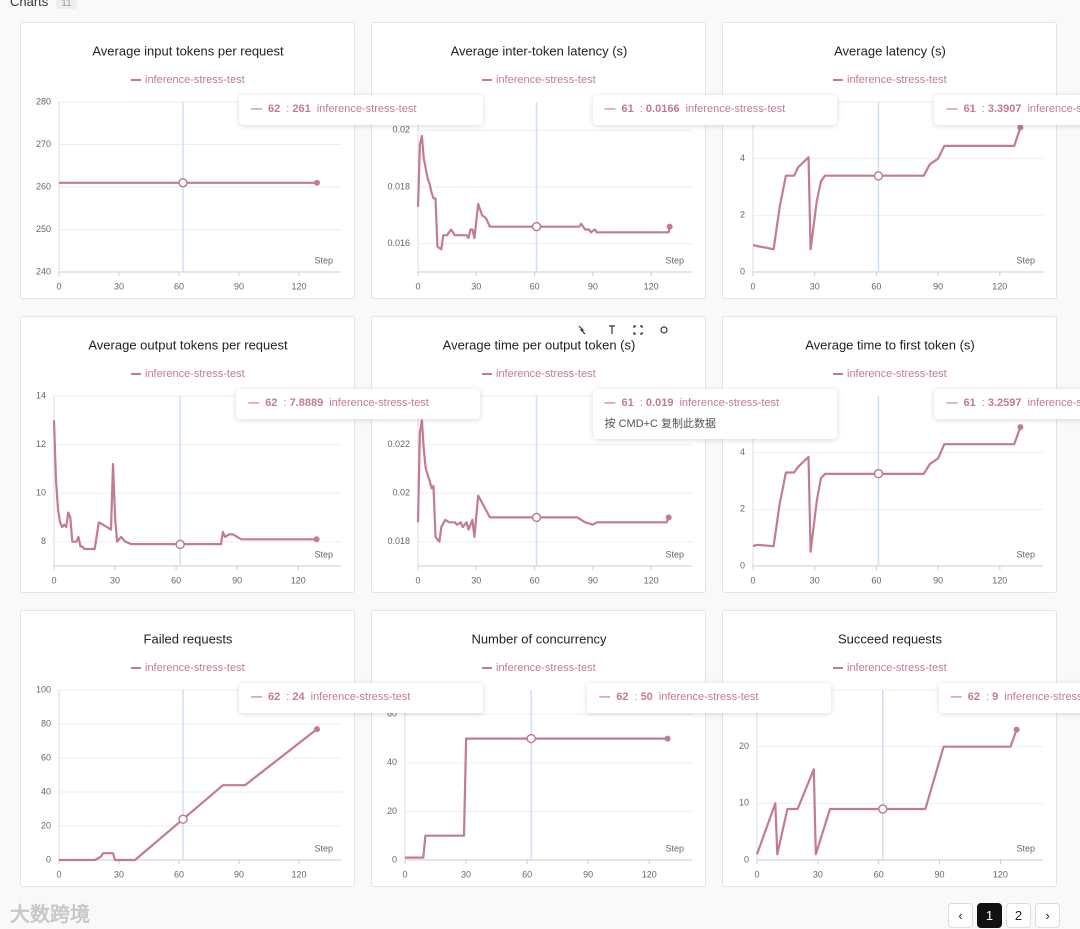 The height and width of the screenshot is (929, 1080). I want to click on tooltip-row: —62: 24 inference-stress-test, so click(331, 697).